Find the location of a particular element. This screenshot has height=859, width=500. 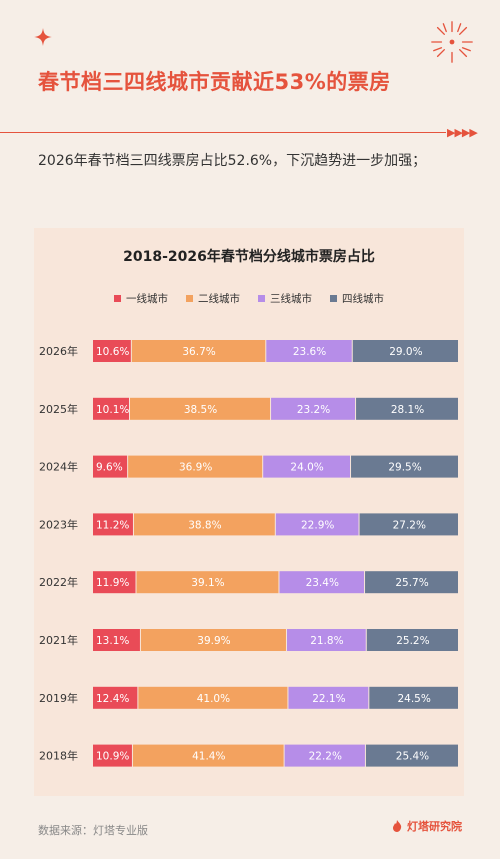

bar-value-label: 23.4% is located at coordinates (322, 583).